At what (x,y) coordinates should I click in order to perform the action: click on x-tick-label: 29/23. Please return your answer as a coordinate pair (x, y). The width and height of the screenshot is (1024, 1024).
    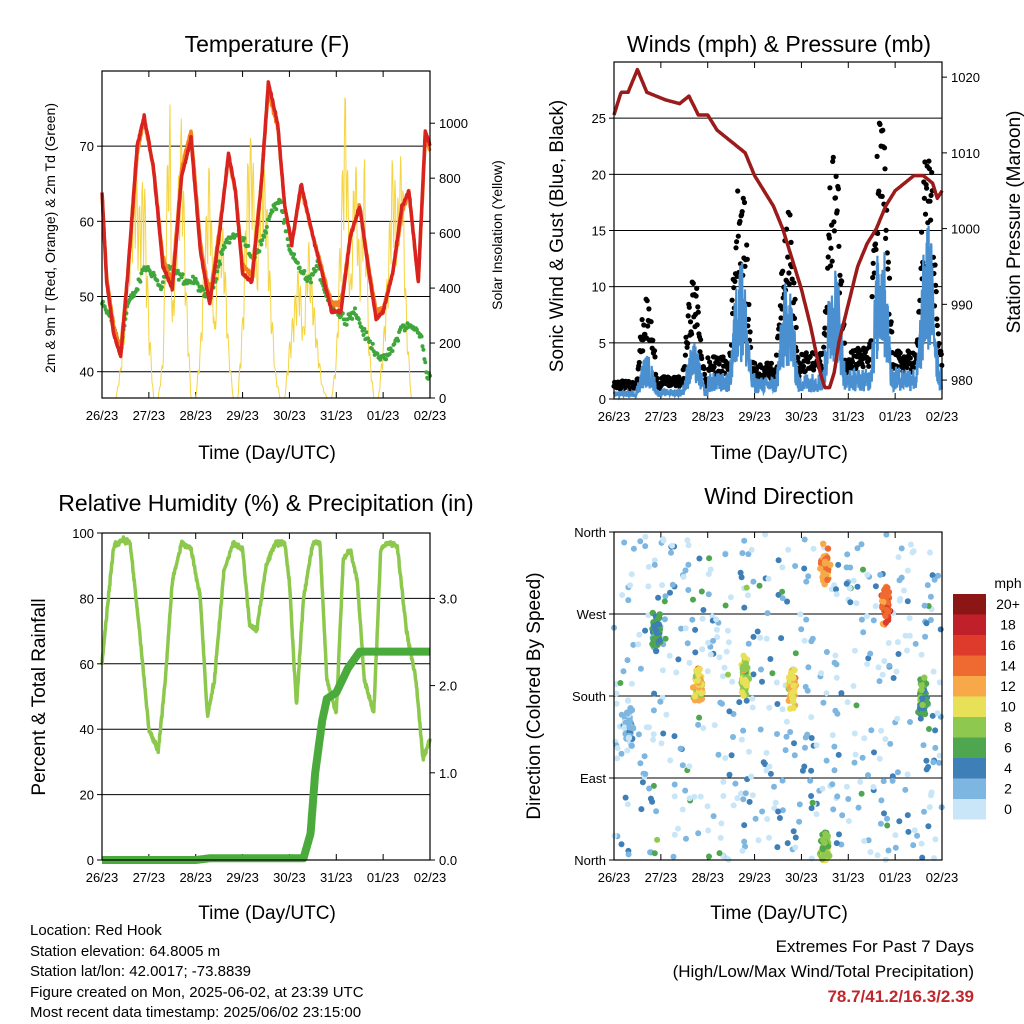
    Looking at the image, I should click on (242, 415).